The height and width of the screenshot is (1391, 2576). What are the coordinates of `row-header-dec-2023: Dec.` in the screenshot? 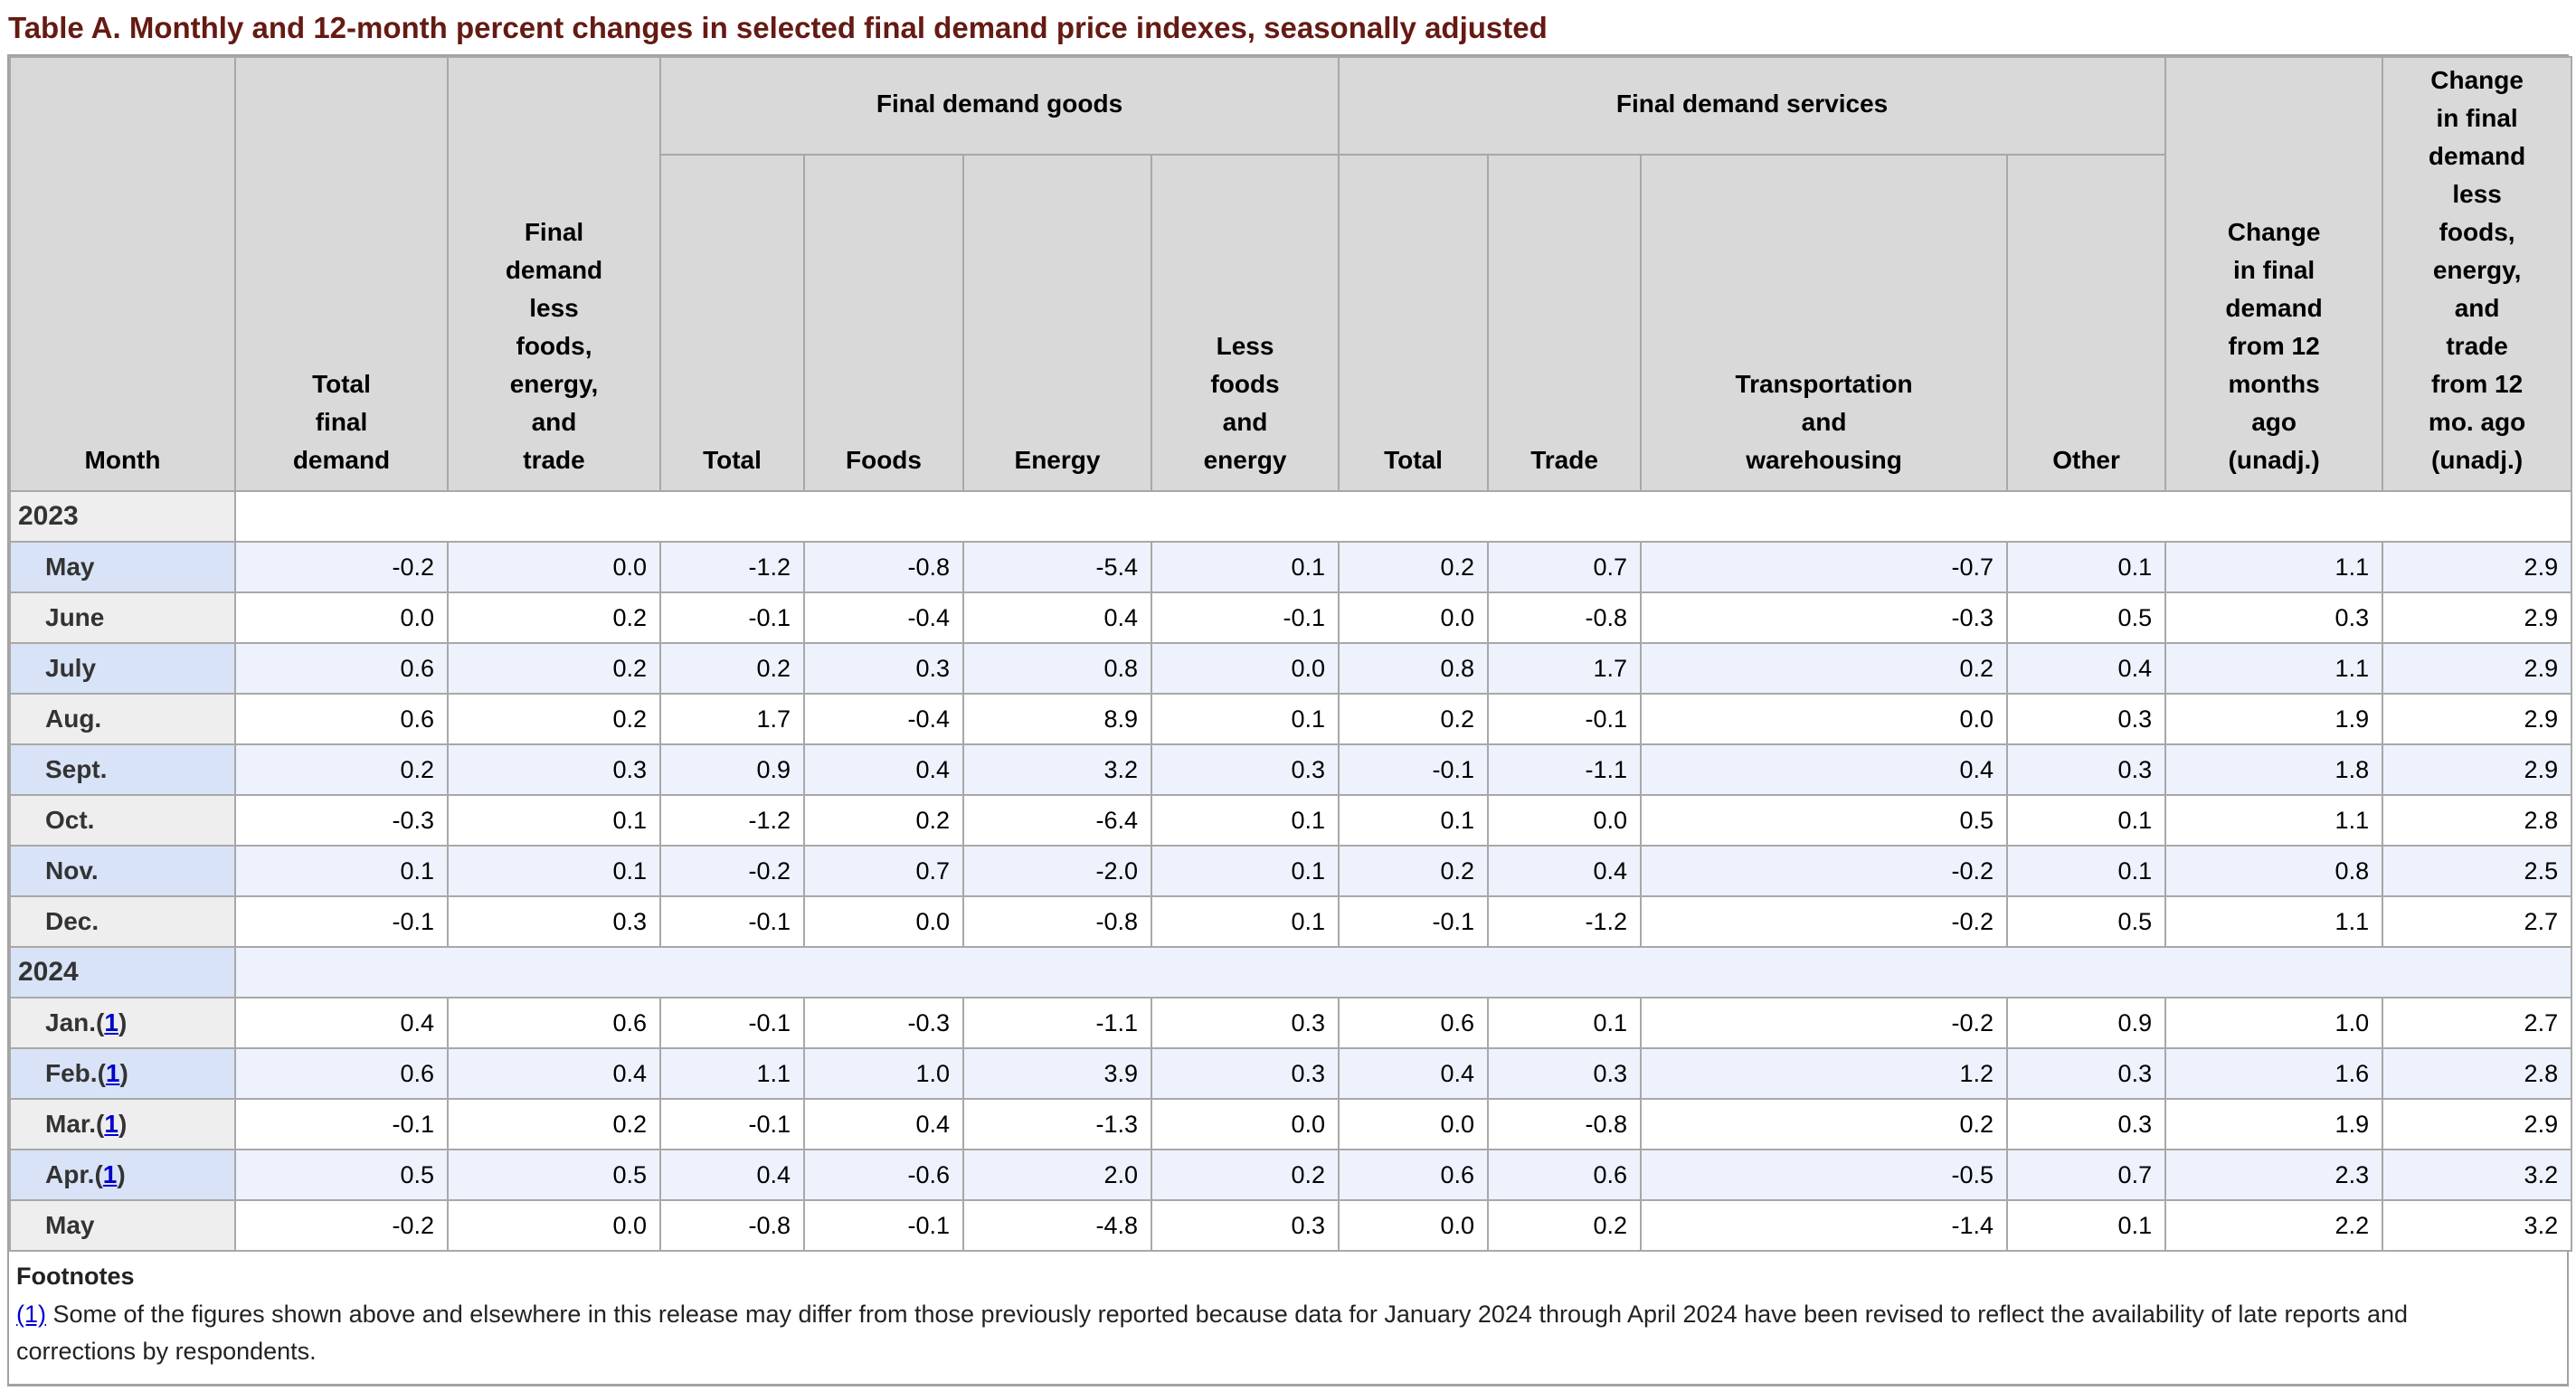 It's located at (122, 921).